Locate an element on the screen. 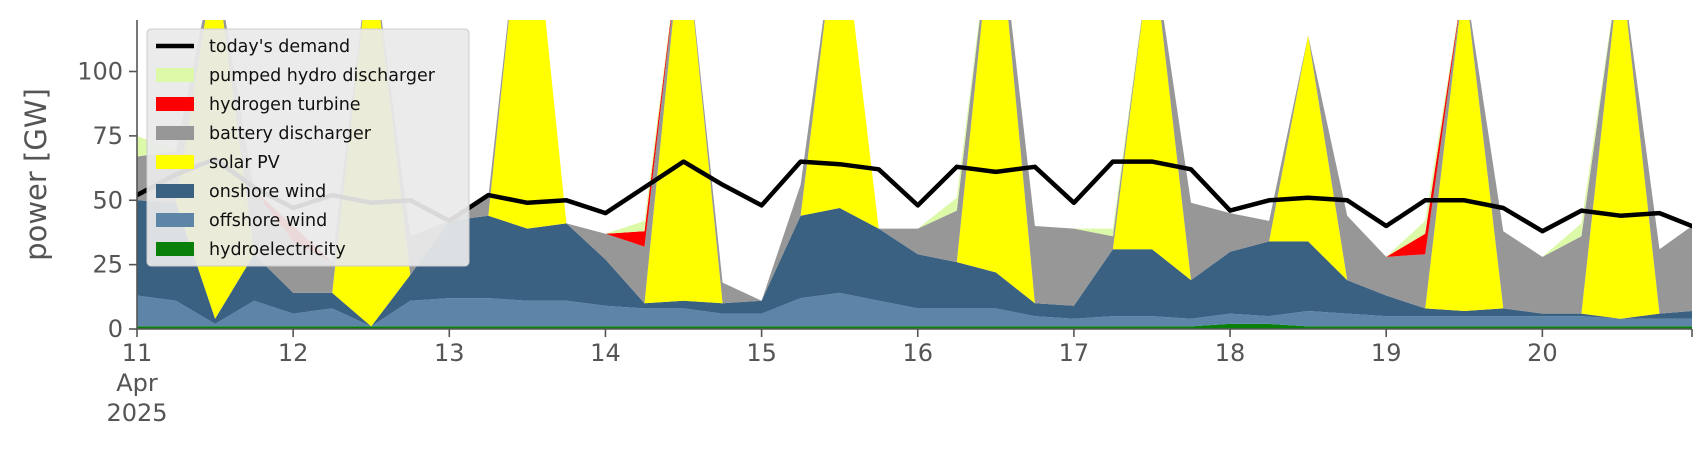  legend-swatch-battery-discharger is located at coordinates (175, 133).